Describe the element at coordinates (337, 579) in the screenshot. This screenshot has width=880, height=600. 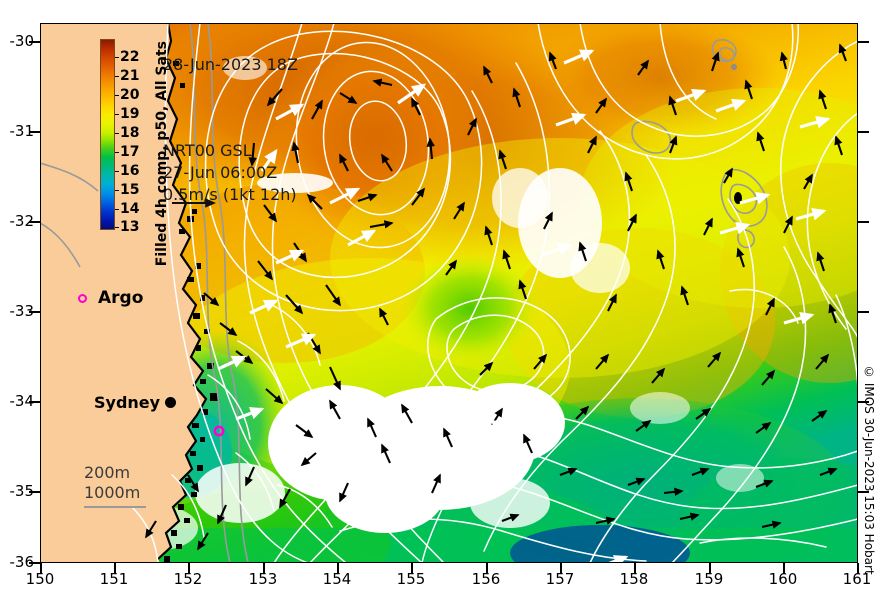
I see `xtick-label-154: 154` at that location.